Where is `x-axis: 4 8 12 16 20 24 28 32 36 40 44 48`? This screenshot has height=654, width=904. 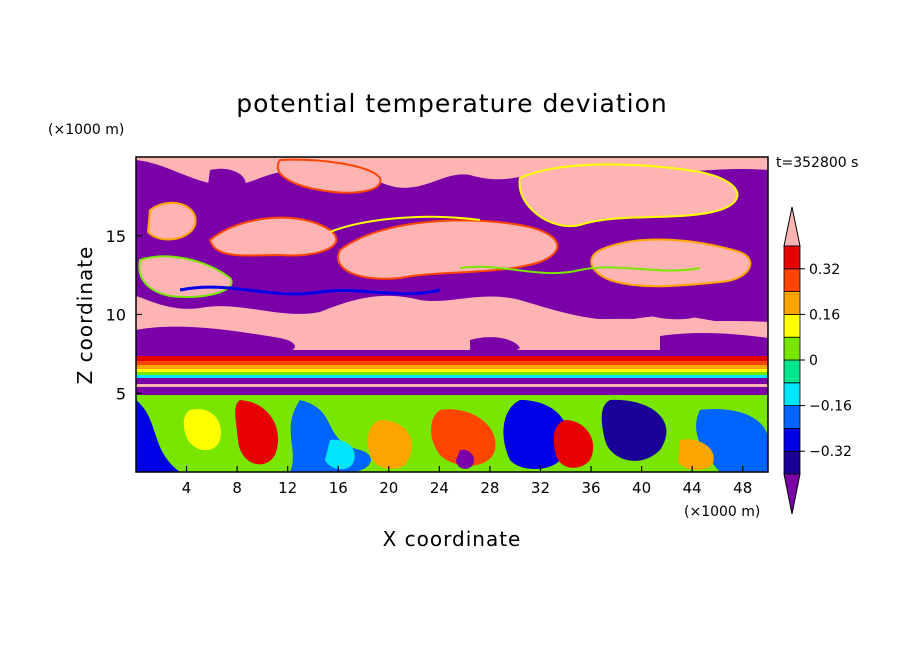 x-axis: 4 8 12 16 20 24 28 32 36 40 44 48 is located at coordinates (467, 481).